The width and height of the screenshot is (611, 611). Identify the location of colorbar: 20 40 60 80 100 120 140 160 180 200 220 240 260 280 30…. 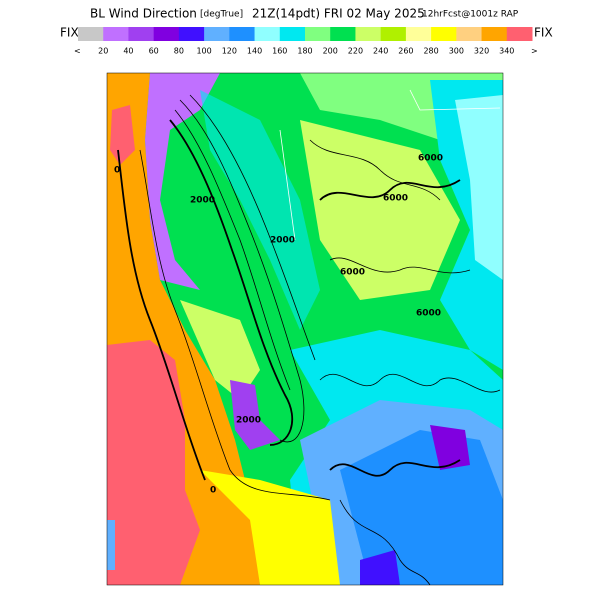
(305, 41).